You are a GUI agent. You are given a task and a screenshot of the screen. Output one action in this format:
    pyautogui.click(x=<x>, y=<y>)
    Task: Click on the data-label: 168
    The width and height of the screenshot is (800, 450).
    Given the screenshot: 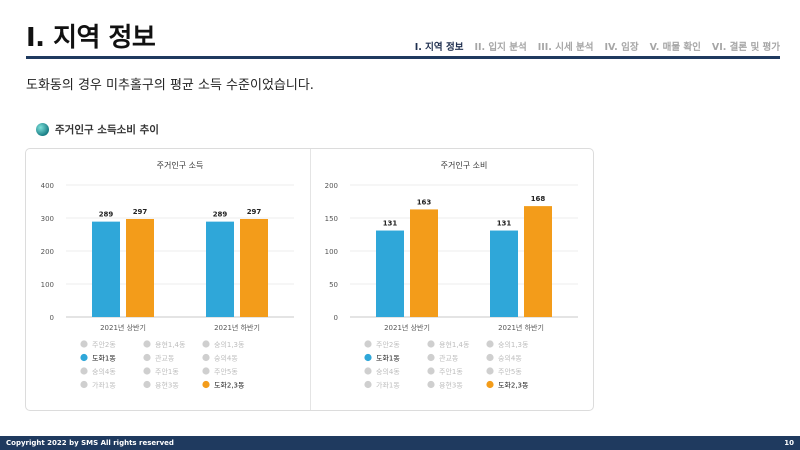 What is the action you would take?
    pyautogui.click(x=538, y=199)
    